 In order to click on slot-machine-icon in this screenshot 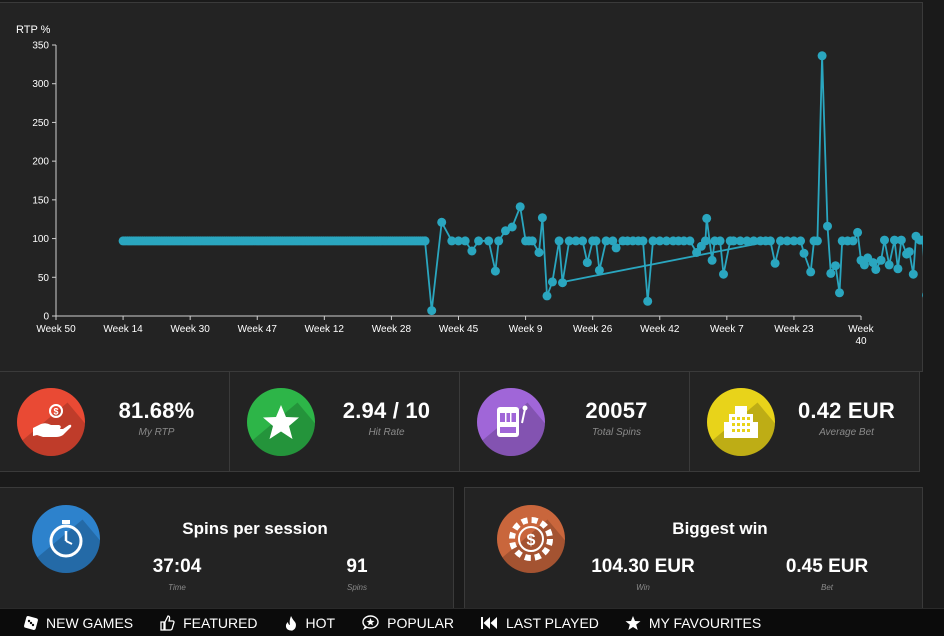, I will do `click(511, 422)`.